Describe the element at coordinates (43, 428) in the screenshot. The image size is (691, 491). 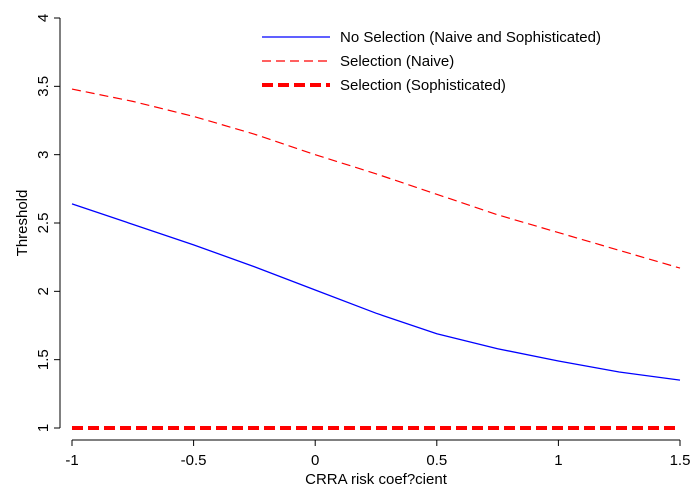
I see `y-tick-label: 1` at that location.